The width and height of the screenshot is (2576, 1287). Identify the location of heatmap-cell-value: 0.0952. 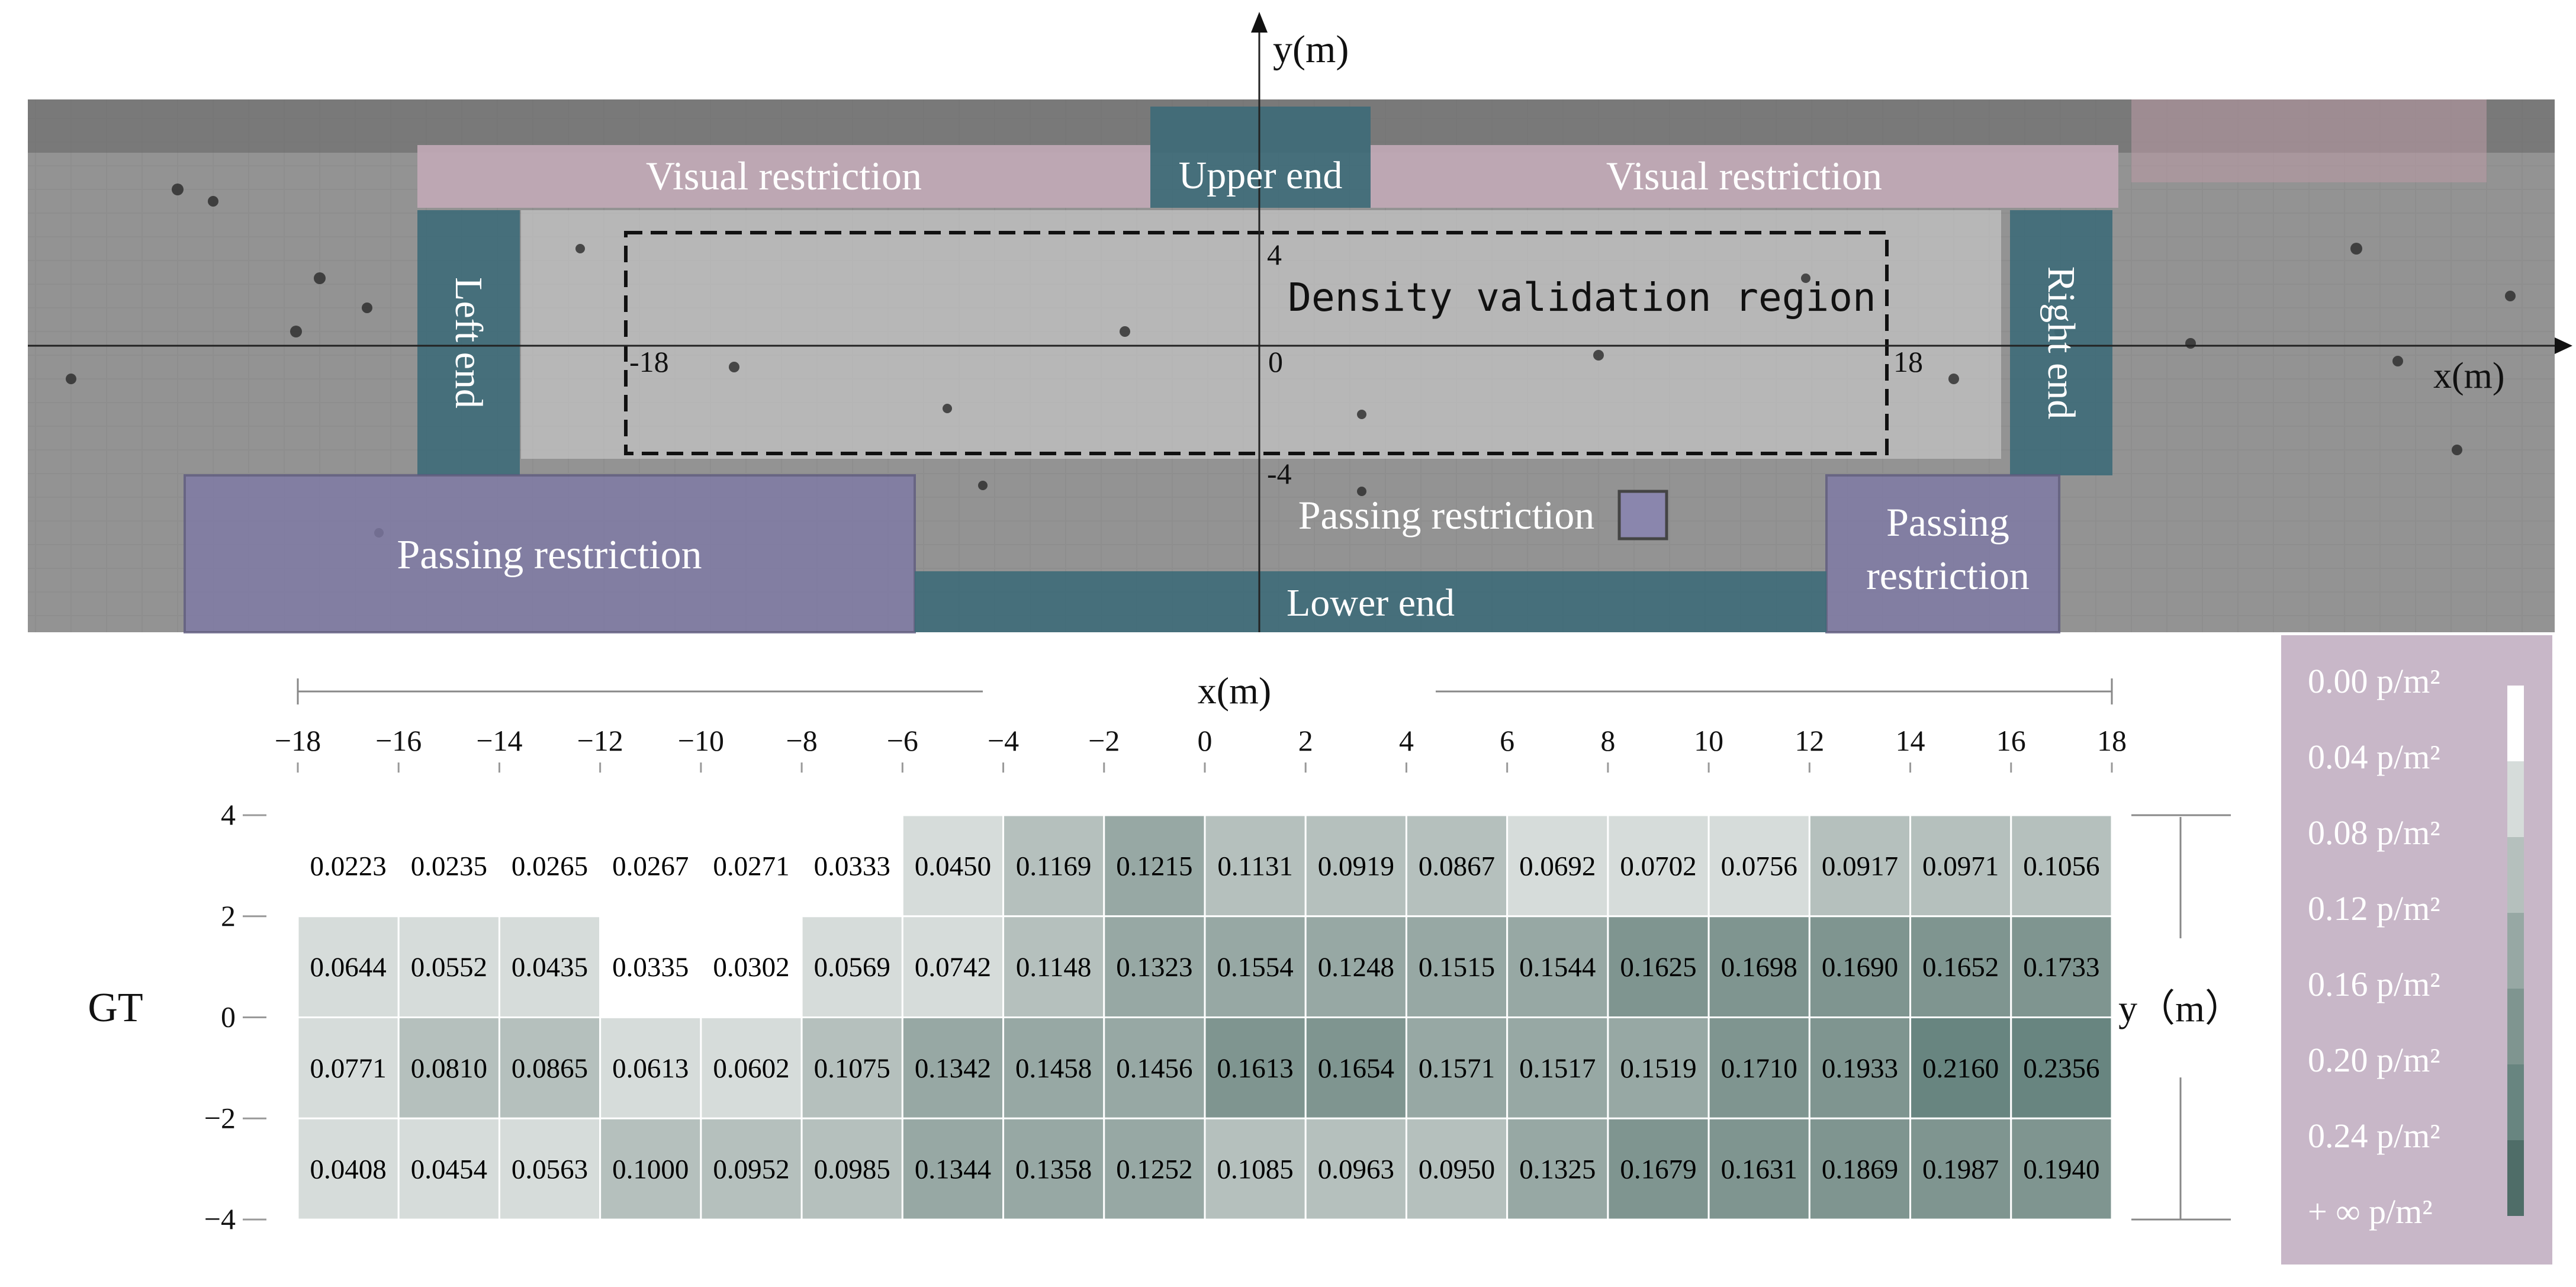
(751, 1169).